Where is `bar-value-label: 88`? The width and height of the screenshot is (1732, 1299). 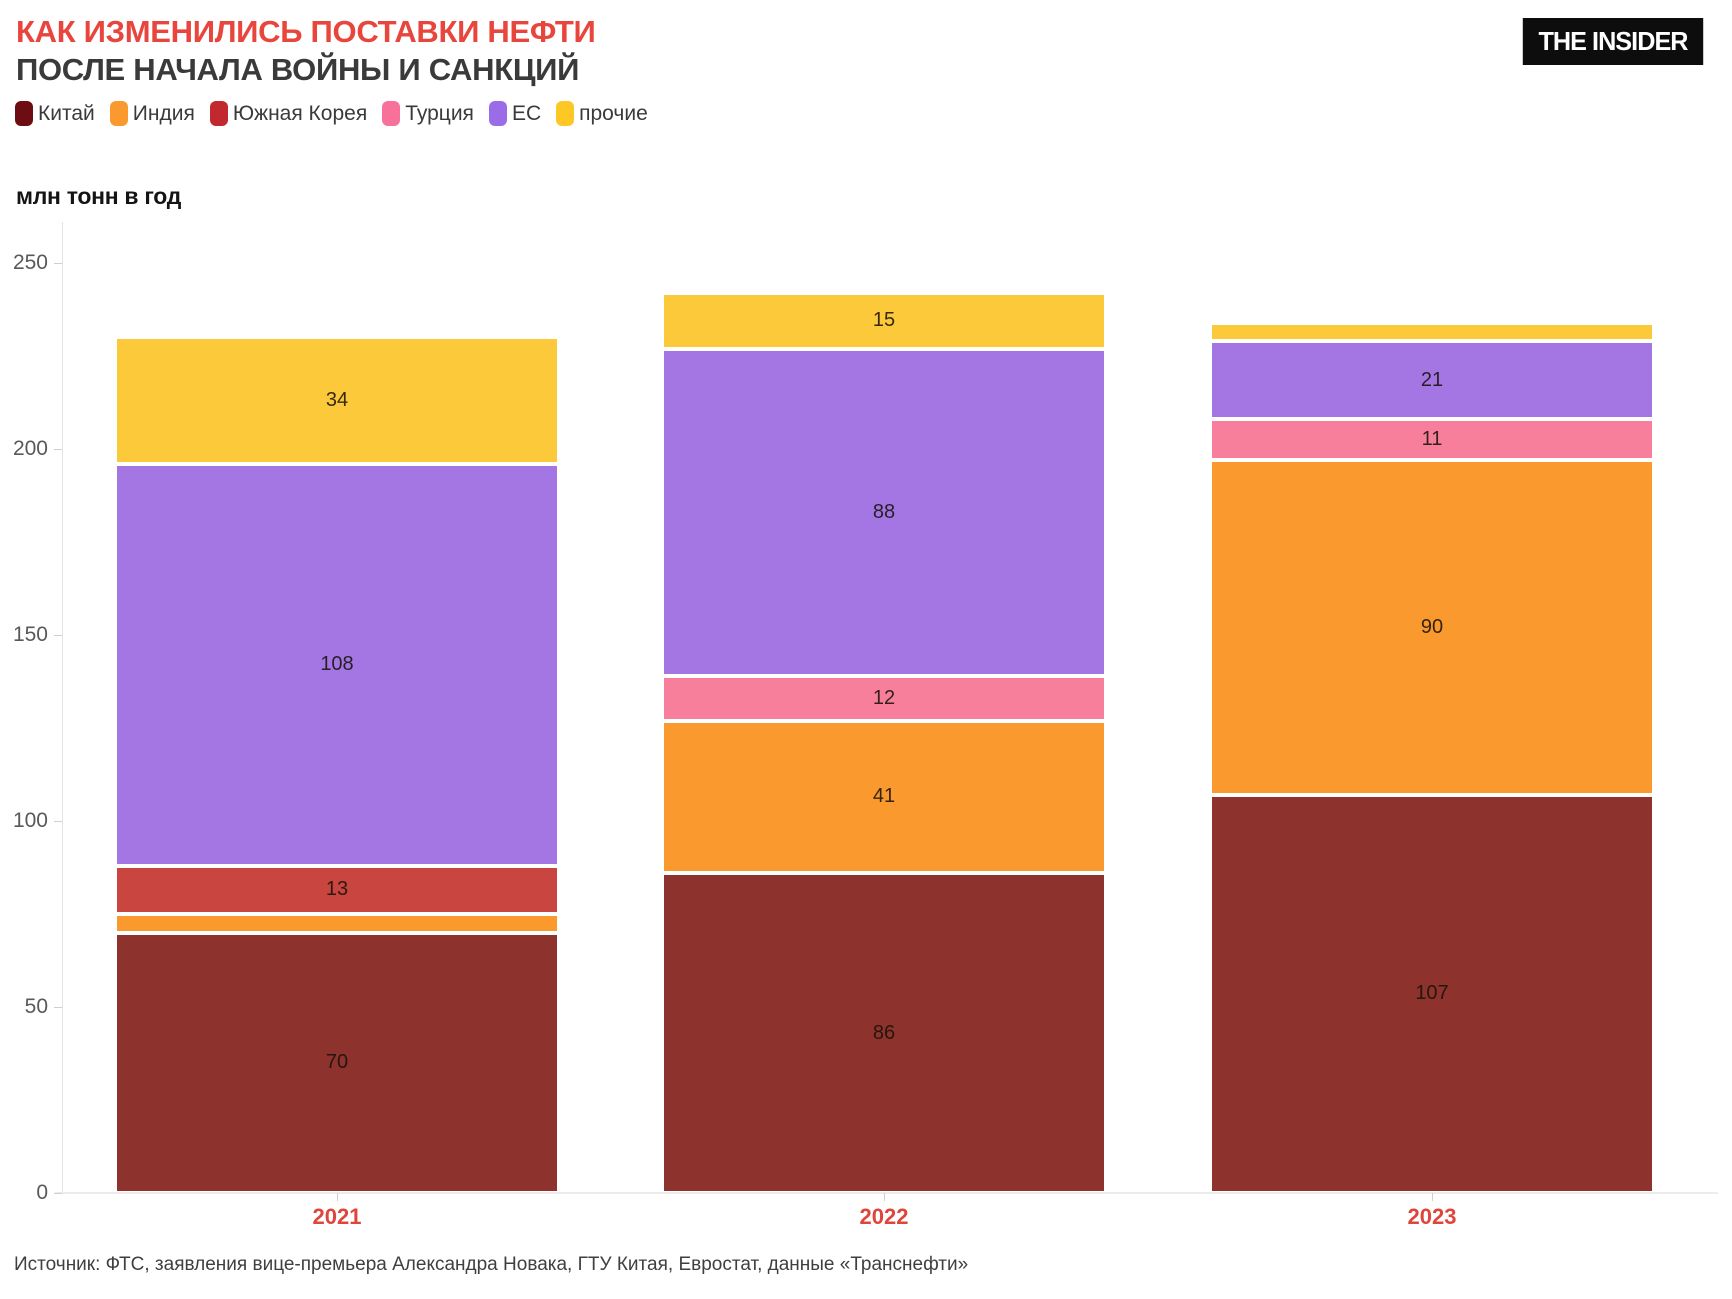
bar-value-label: 88 is located at coordinates (884, 511).